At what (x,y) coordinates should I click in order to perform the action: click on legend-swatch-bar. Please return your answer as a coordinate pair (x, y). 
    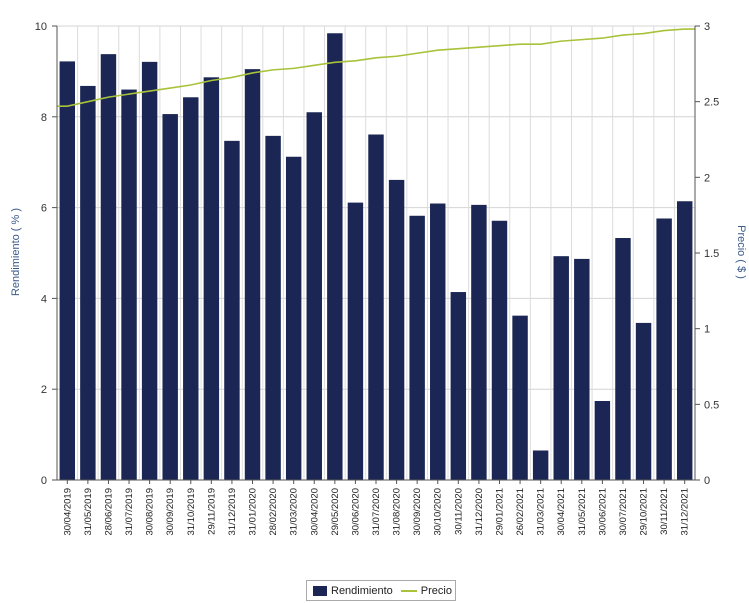
    Looking at the image, I should click on (320, 590).